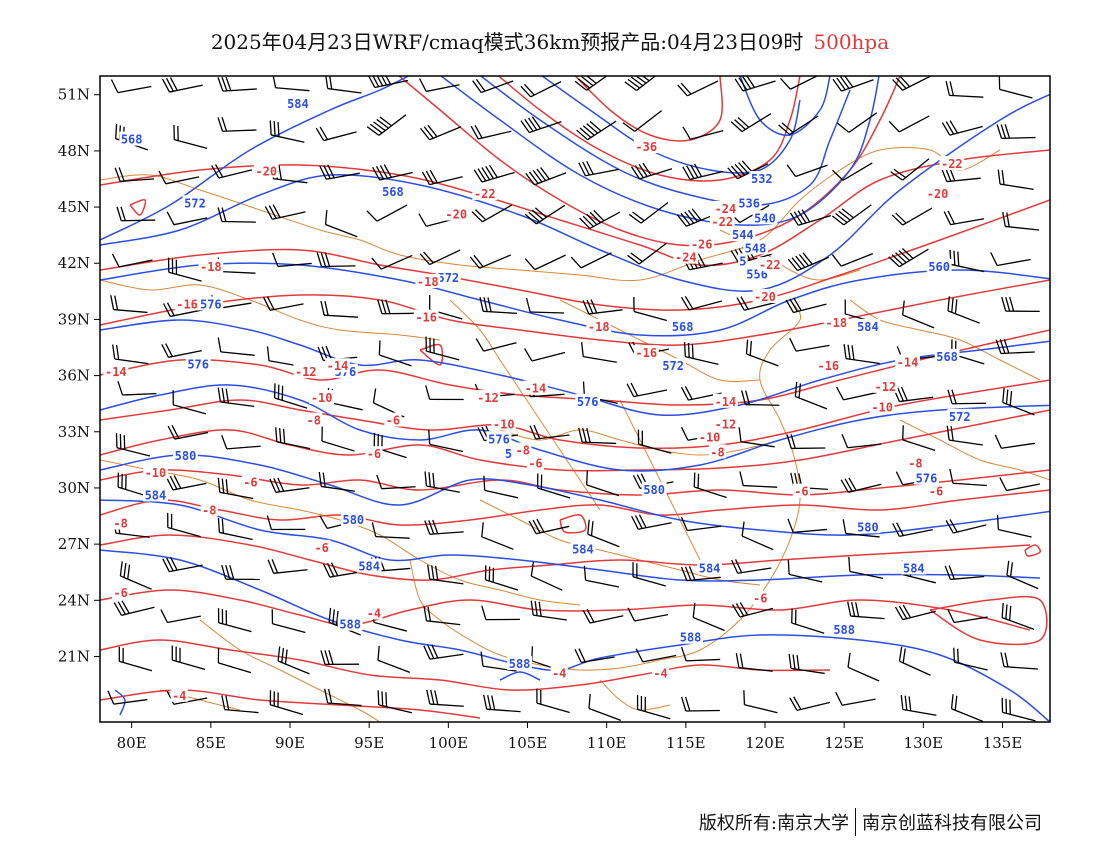  What do you see at coordinates (195, 203) in the screenshot?
I see `height-label: 572` at bounding box center [195, 203].